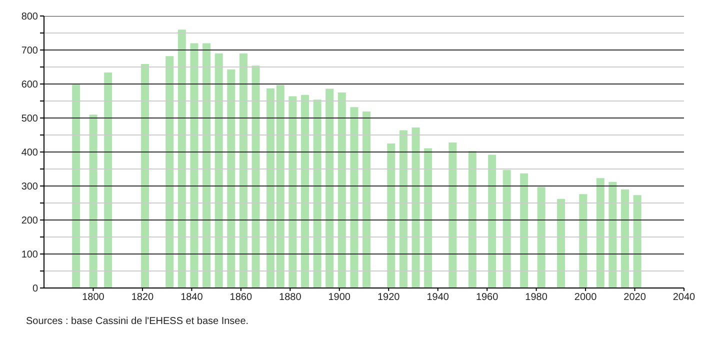  I want to click on x-tick-label: 1840, so click(192, 298).